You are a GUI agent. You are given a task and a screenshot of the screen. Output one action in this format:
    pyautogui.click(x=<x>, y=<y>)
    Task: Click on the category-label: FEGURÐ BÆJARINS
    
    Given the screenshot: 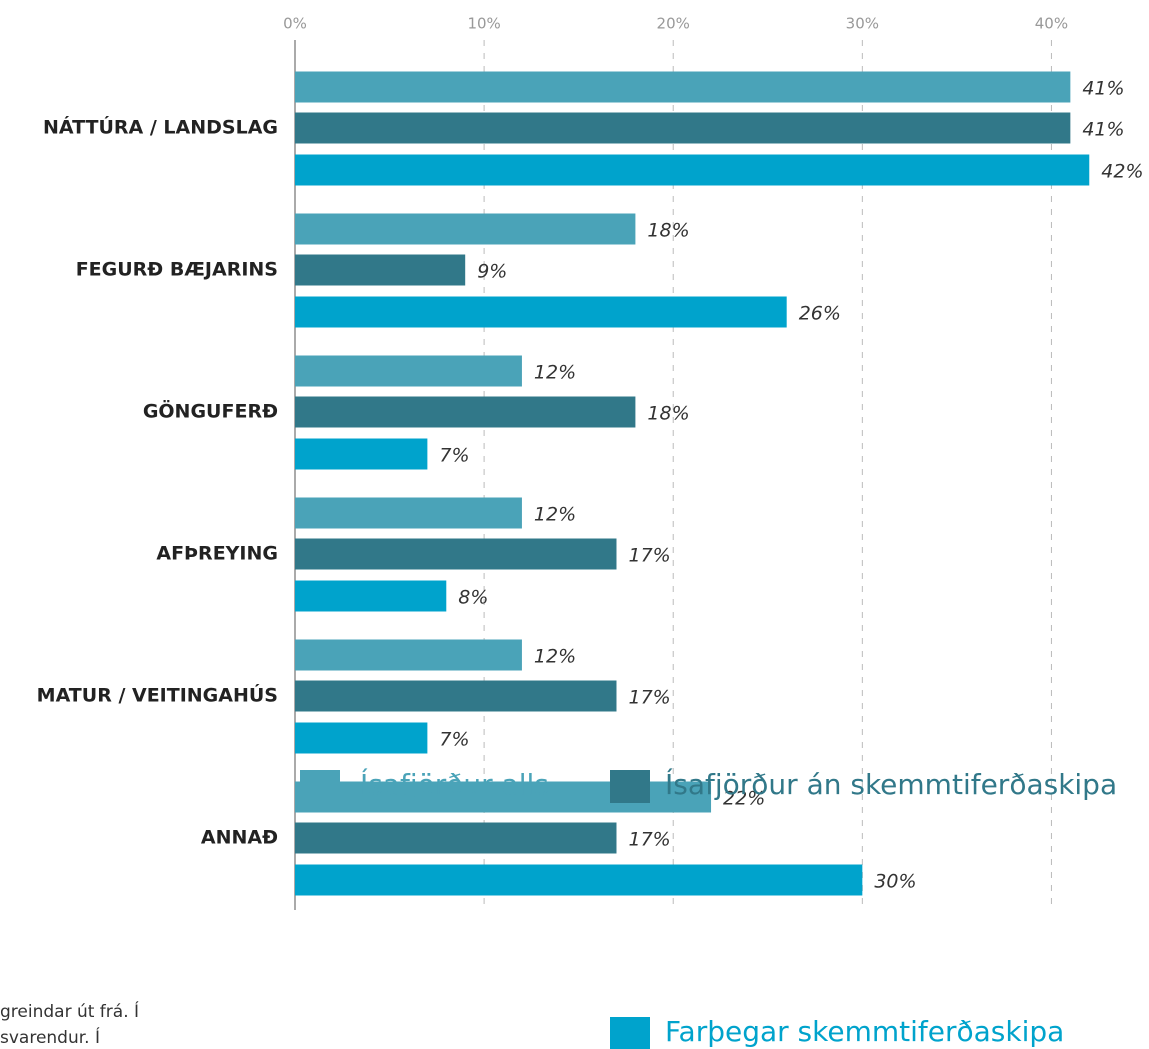 What is the action you would take?
    pyautogui.click(x=177, y=270)
    